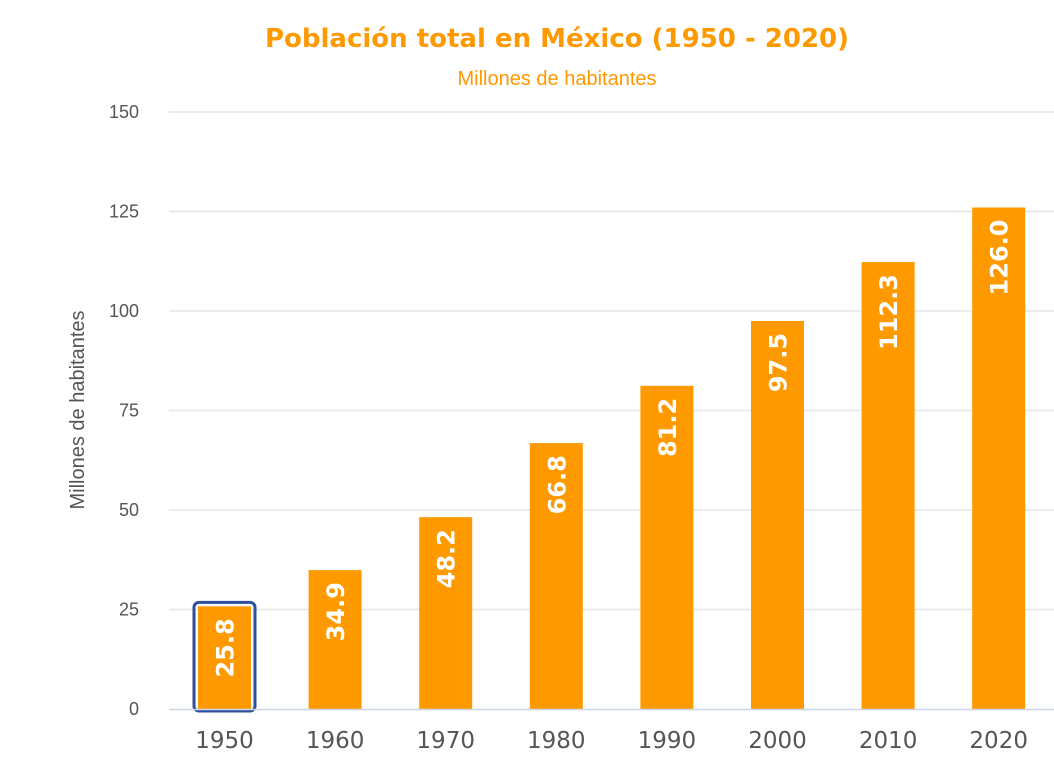 This screenshot has height=773, width=1054. I want to click on x-tick-label-1960: 1960, so click(335, 741).